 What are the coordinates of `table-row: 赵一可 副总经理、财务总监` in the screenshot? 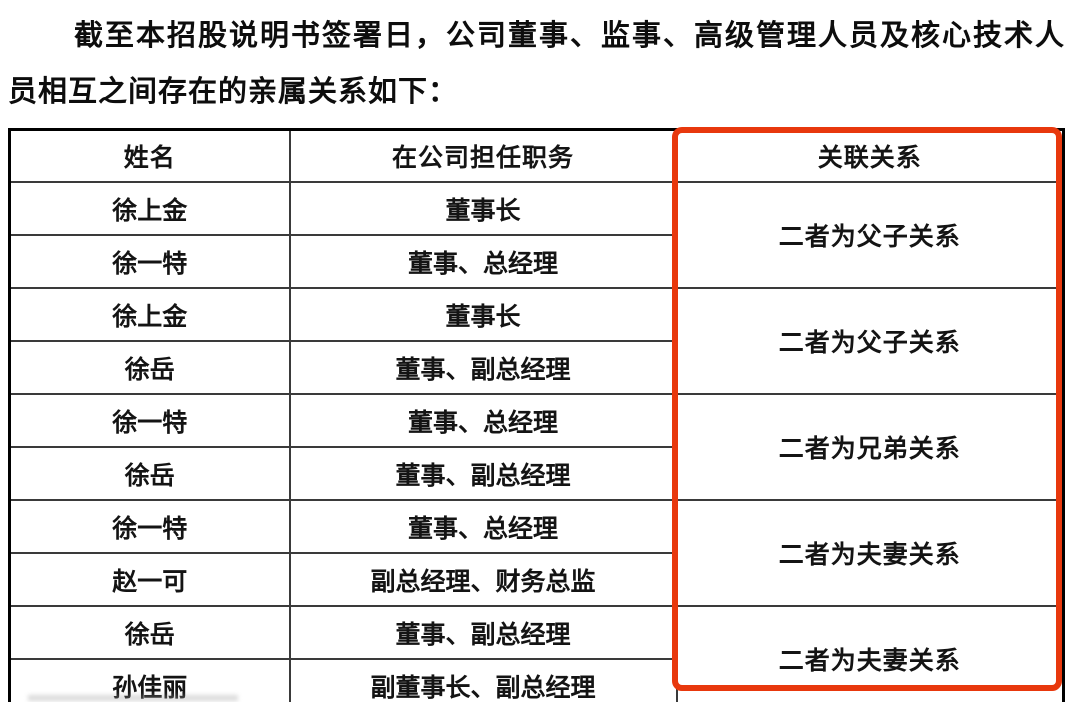 It's located at (536, 579).